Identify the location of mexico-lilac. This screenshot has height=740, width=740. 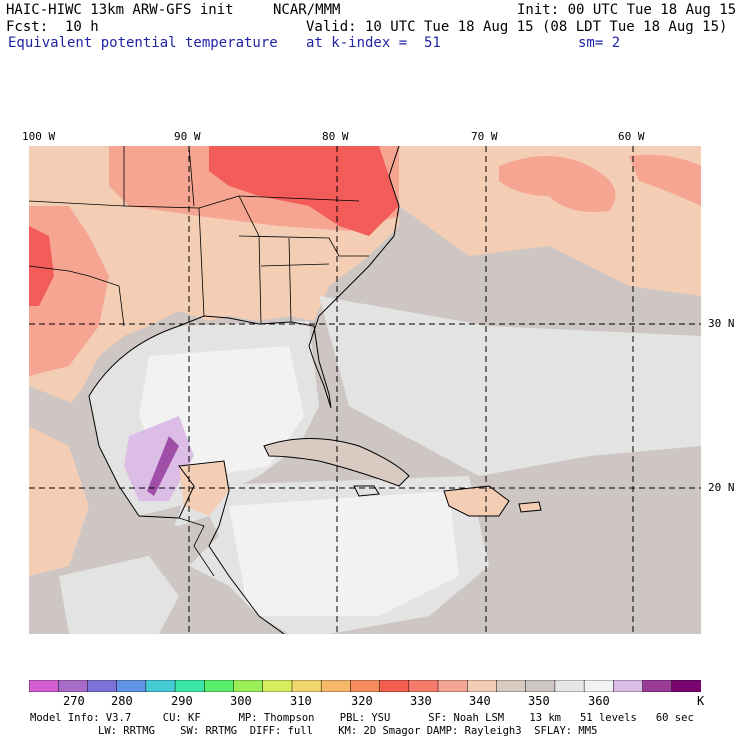
(119, 595).